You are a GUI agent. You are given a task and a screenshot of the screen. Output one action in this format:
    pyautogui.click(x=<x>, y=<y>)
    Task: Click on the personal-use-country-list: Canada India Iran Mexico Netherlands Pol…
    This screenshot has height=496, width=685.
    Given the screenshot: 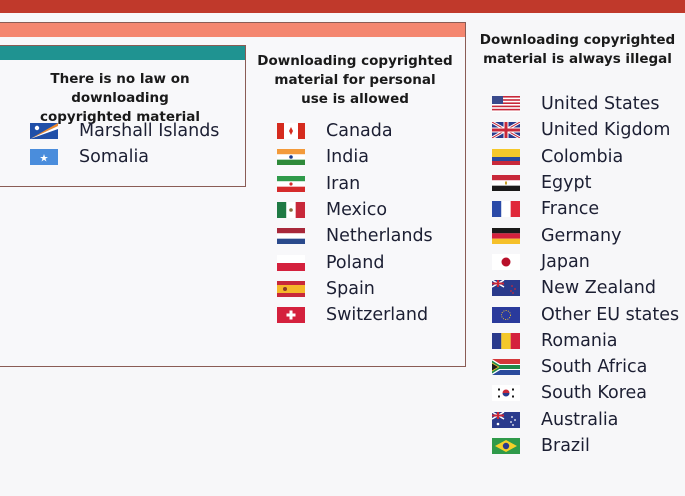 What is the action you would take?
    pyautogui.click(x=355, y=223)
    